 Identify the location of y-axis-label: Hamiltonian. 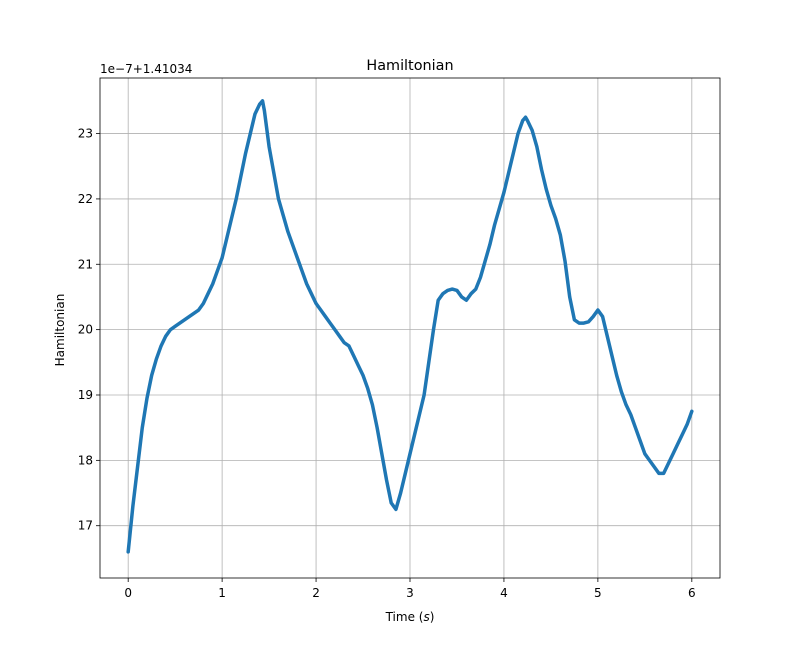
(60, 330).